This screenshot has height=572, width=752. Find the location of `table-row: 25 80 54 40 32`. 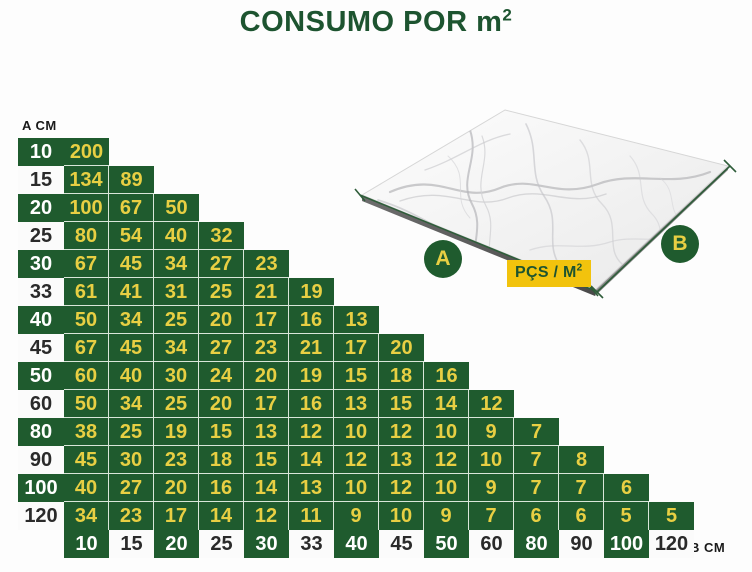

table-row: 25 80 54 40 32 is located at coordinates (356, 236).